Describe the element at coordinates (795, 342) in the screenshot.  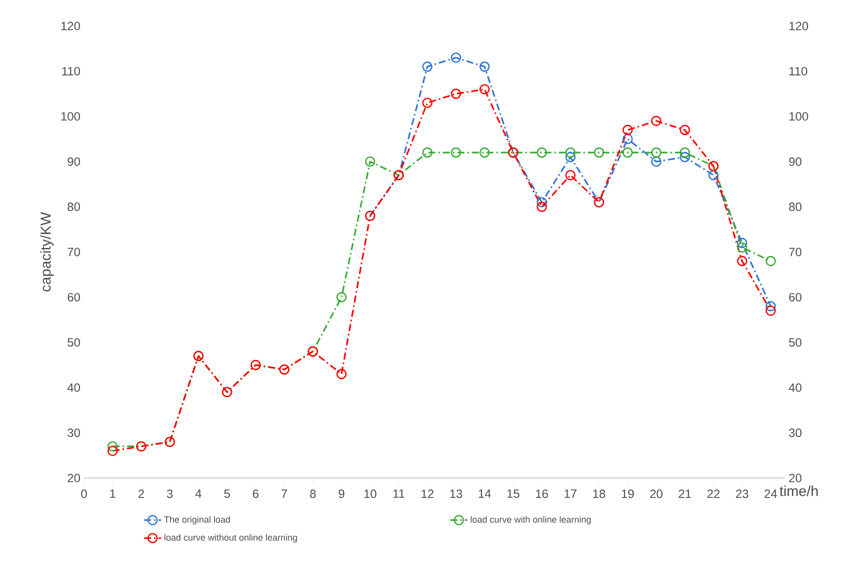
I see `y2-tick-label: 50` at that location.